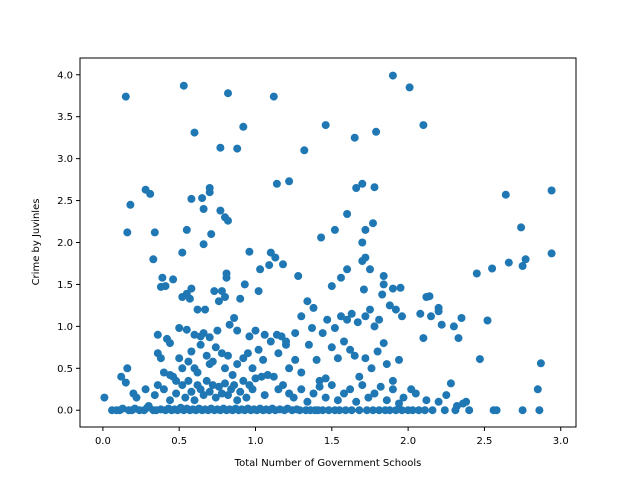 This screenshot has width=640, height=480. Describe the element at coordinates (65, 159) in the screenshot. I see `y-tick-label: 3.0` at that location.